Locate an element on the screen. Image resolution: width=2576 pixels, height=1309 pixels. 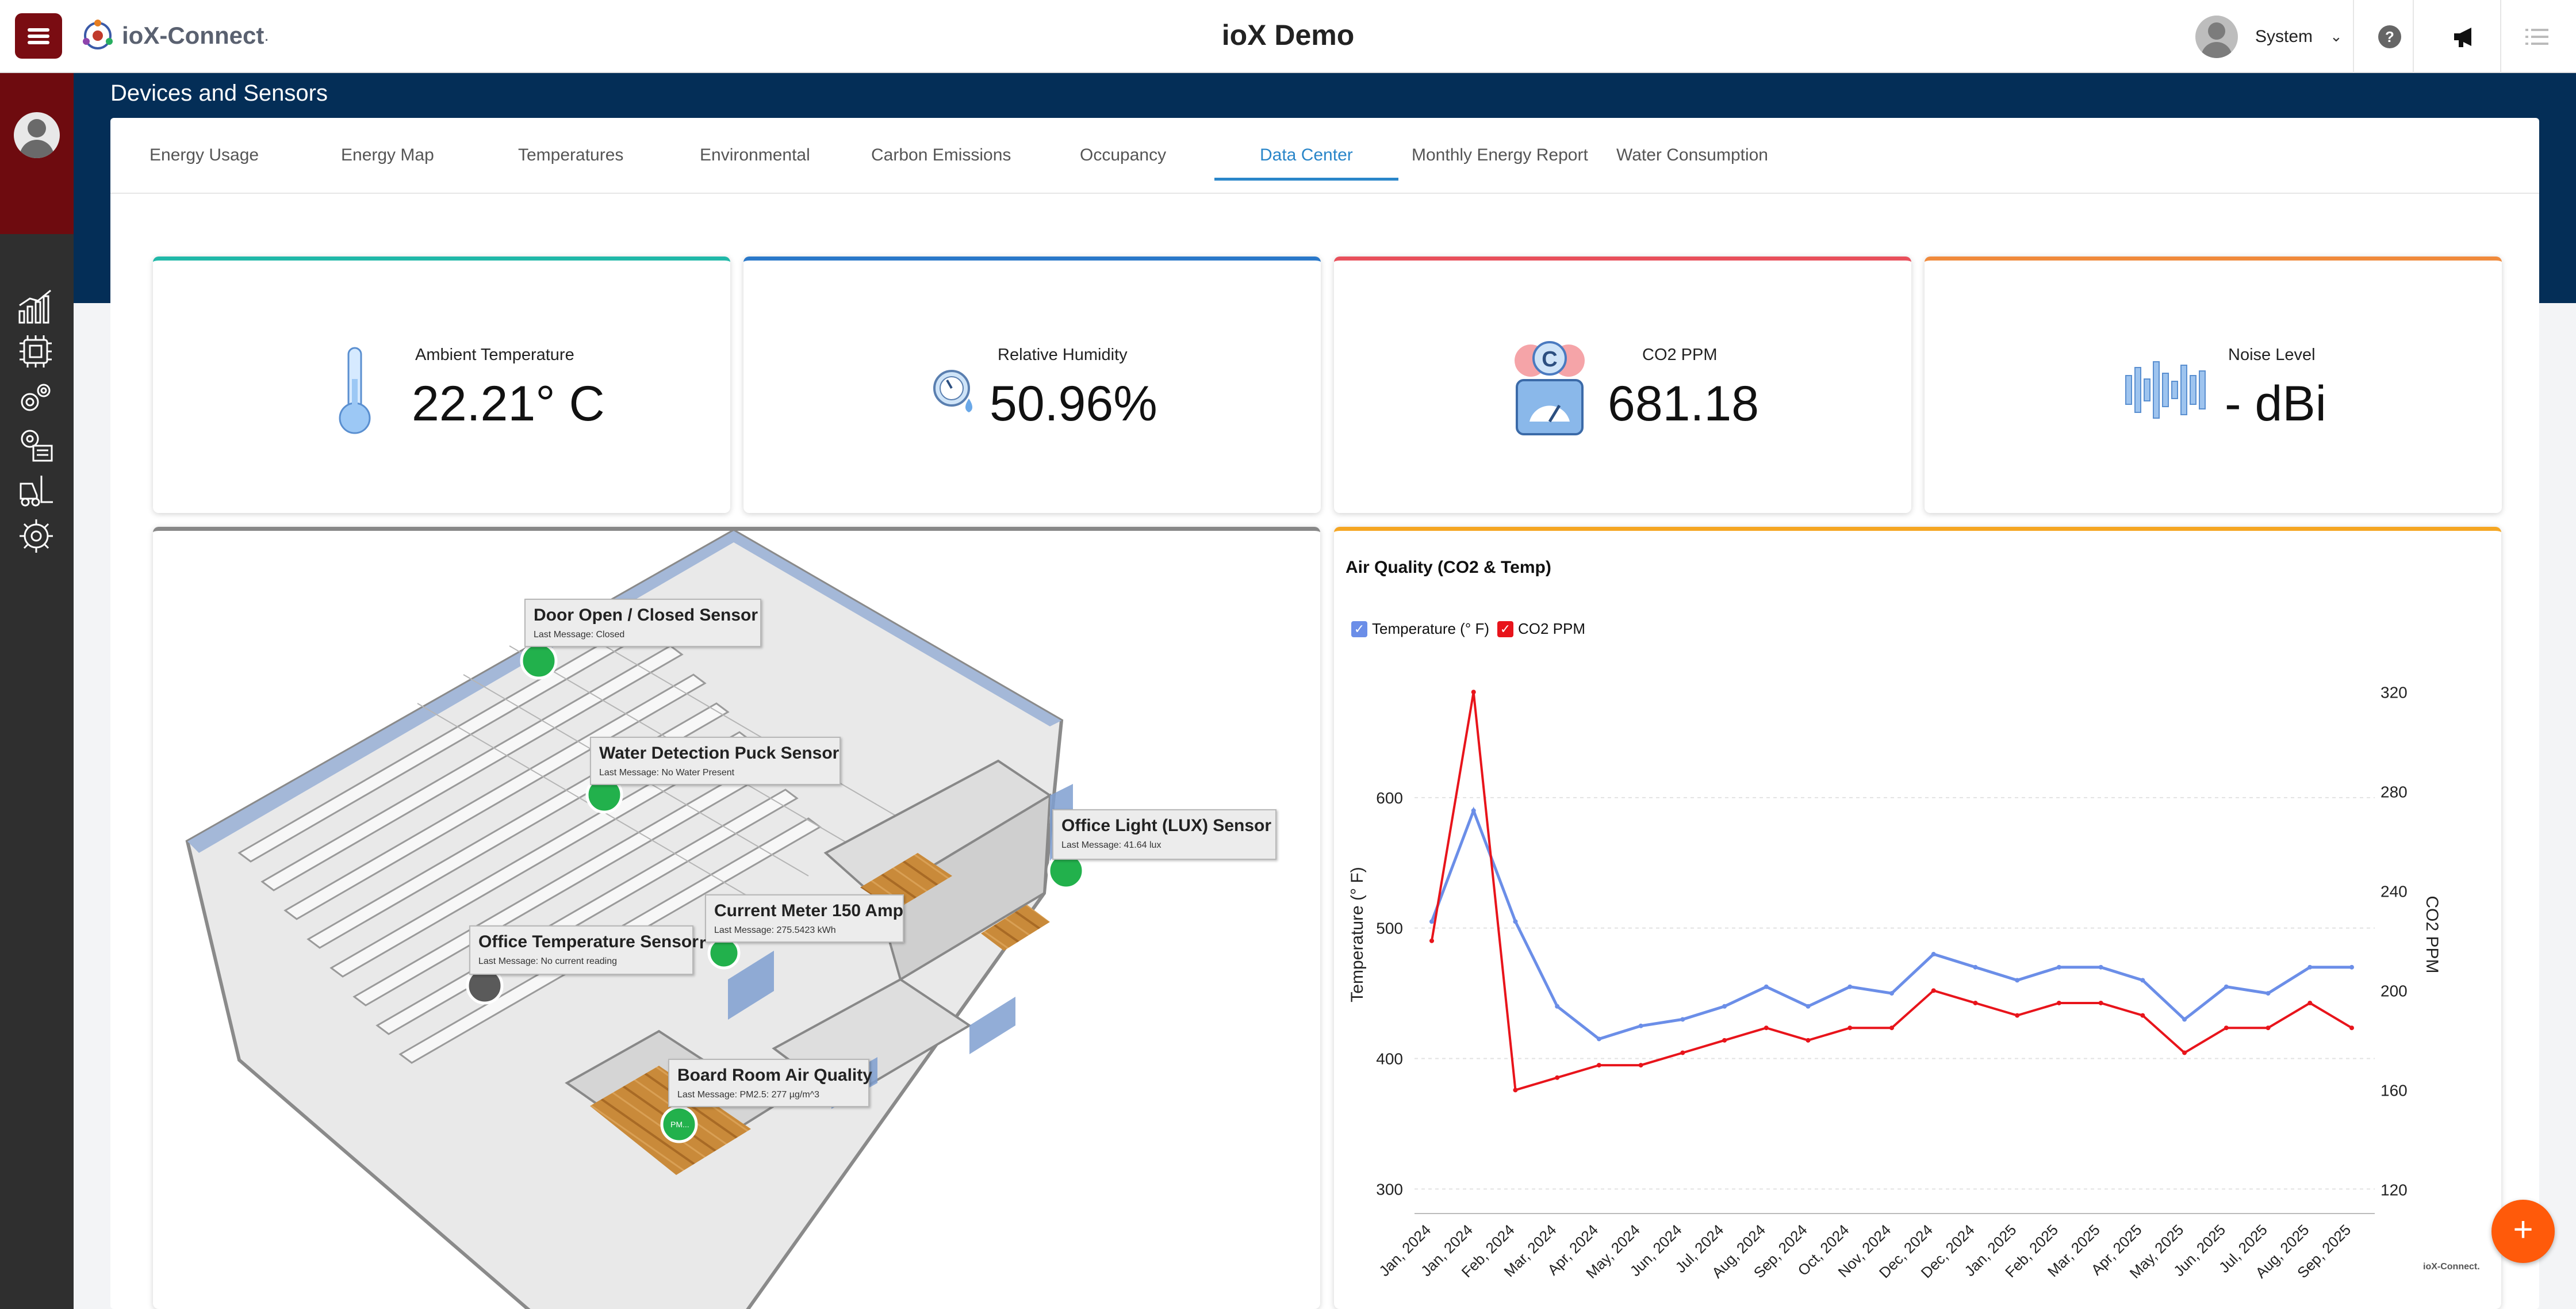
y-axis-label: Temperature (° F) is located at coordinates (1357, 934).